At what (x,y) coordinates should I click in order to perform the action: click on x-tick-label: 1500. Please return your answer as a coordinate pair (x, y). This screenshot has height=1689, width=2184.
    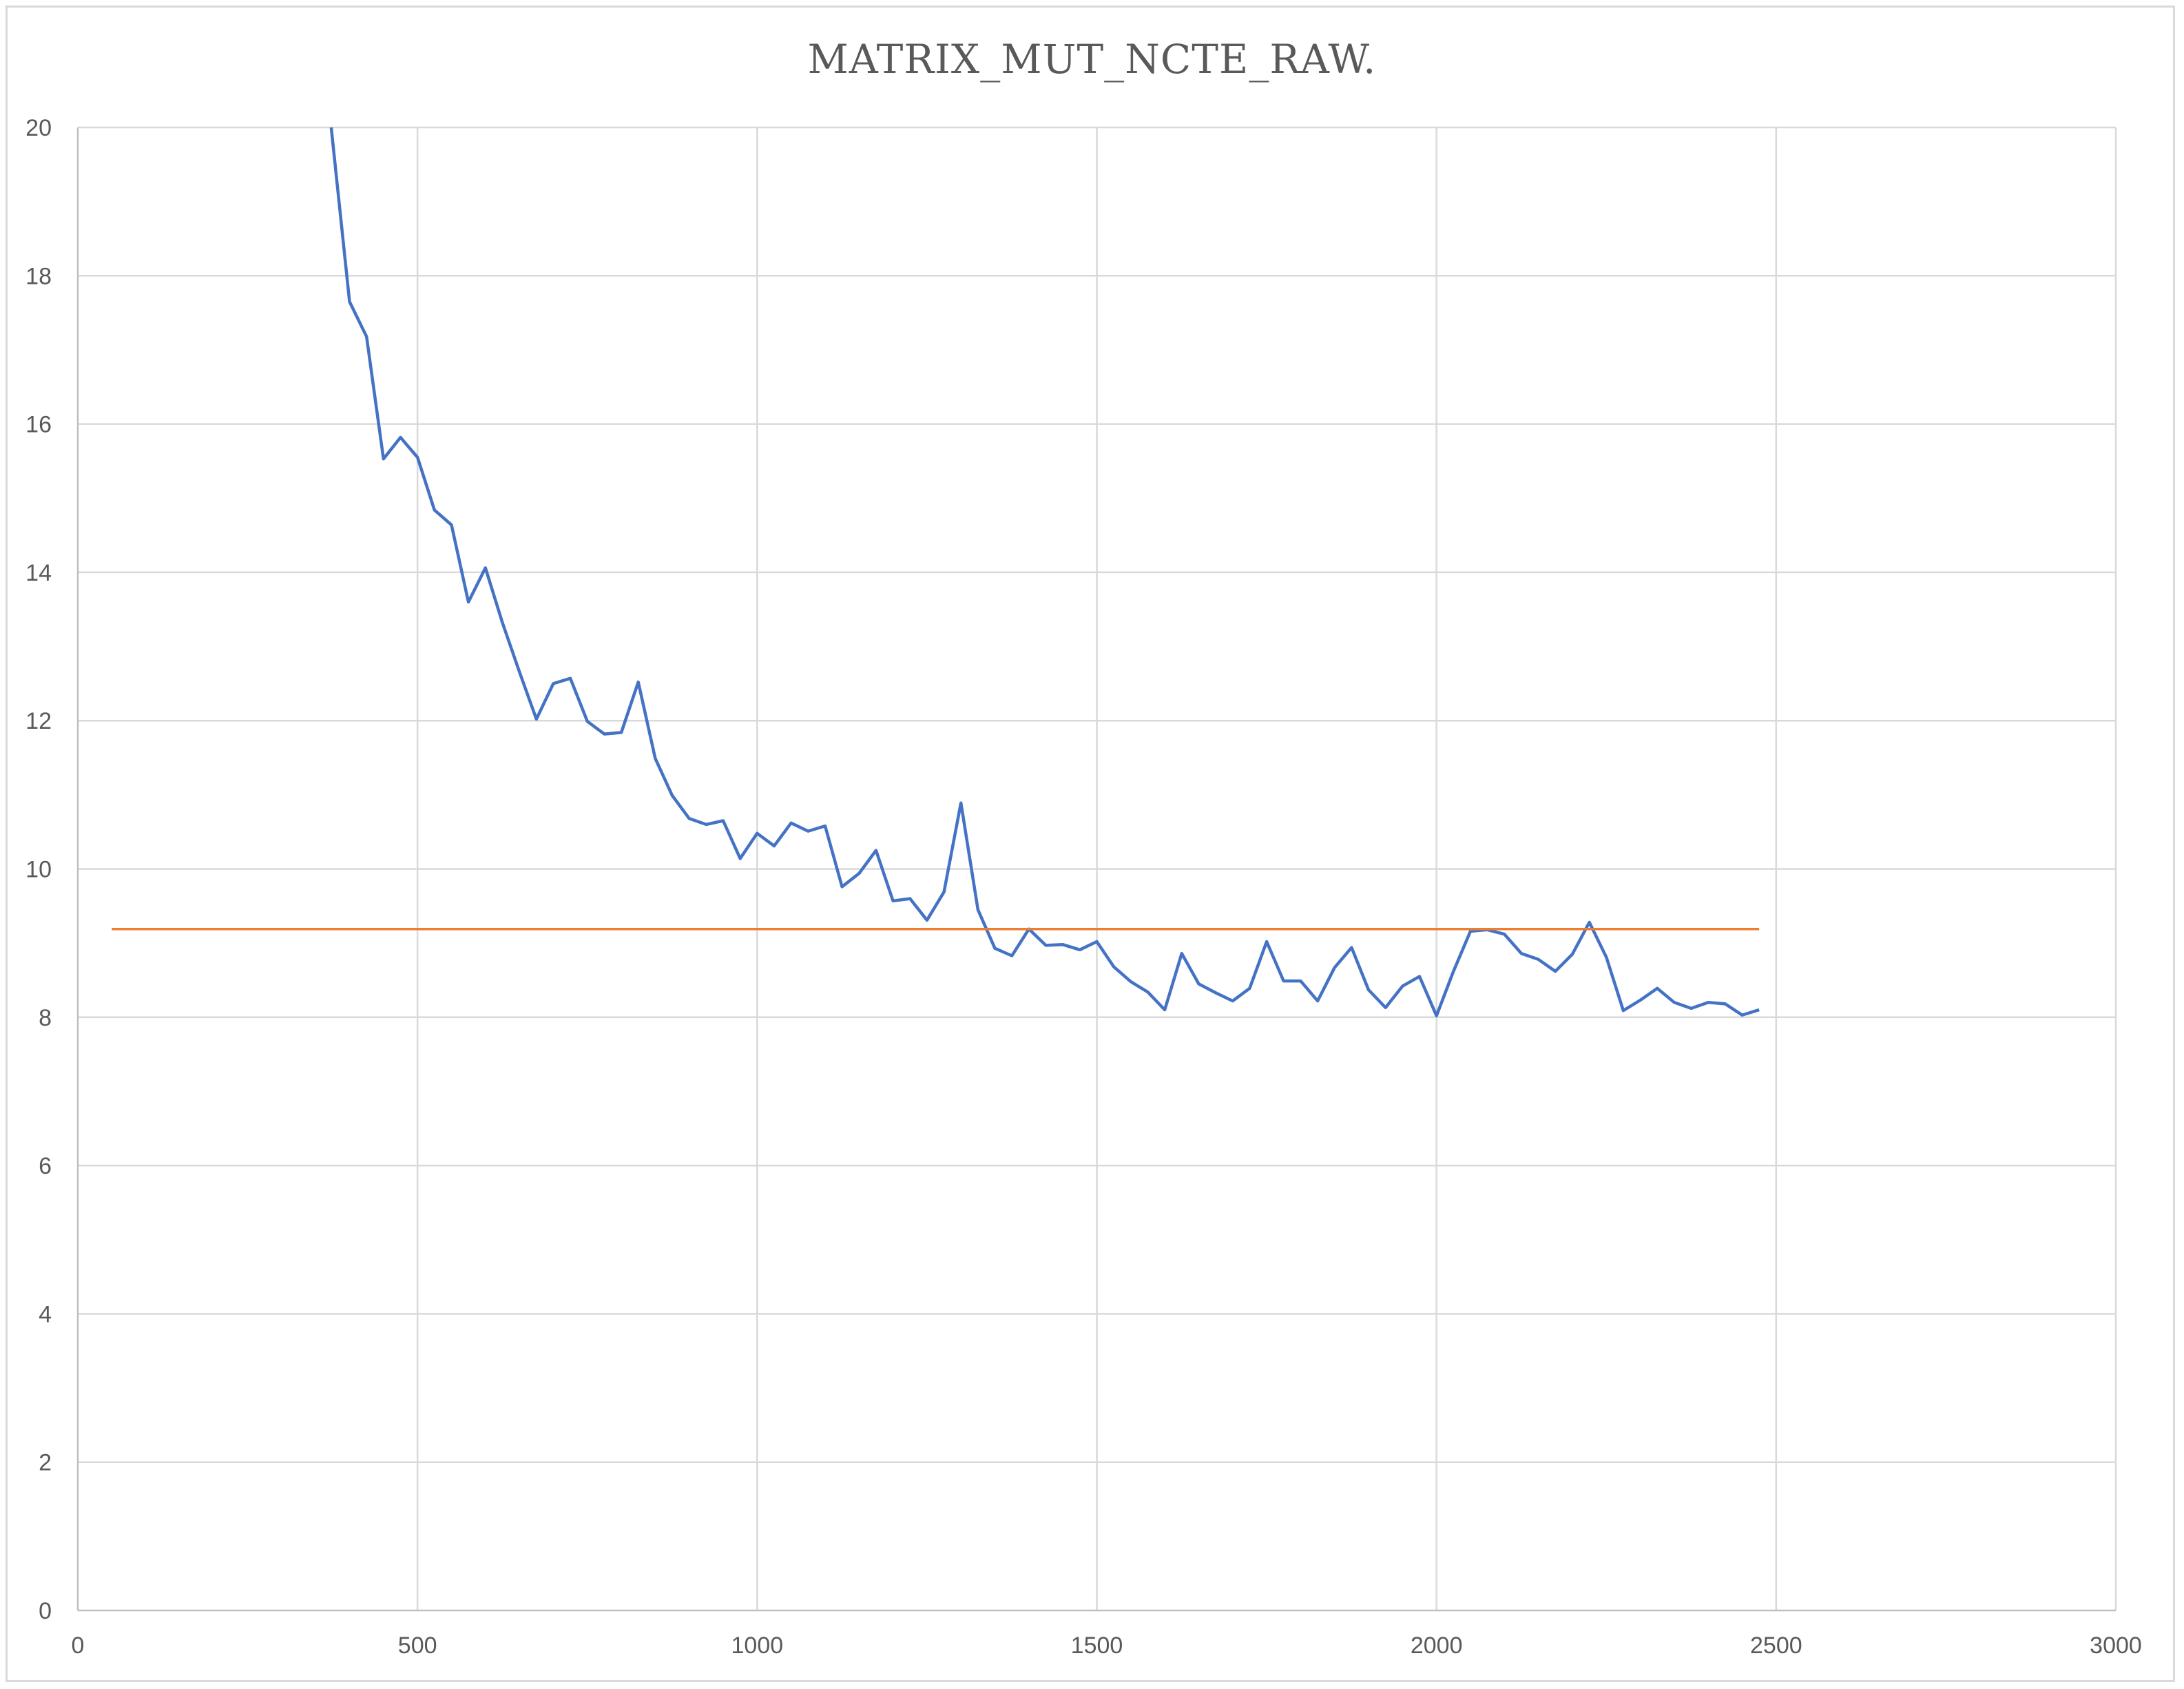
    Looking at the image, I should click on (1097, 1646).